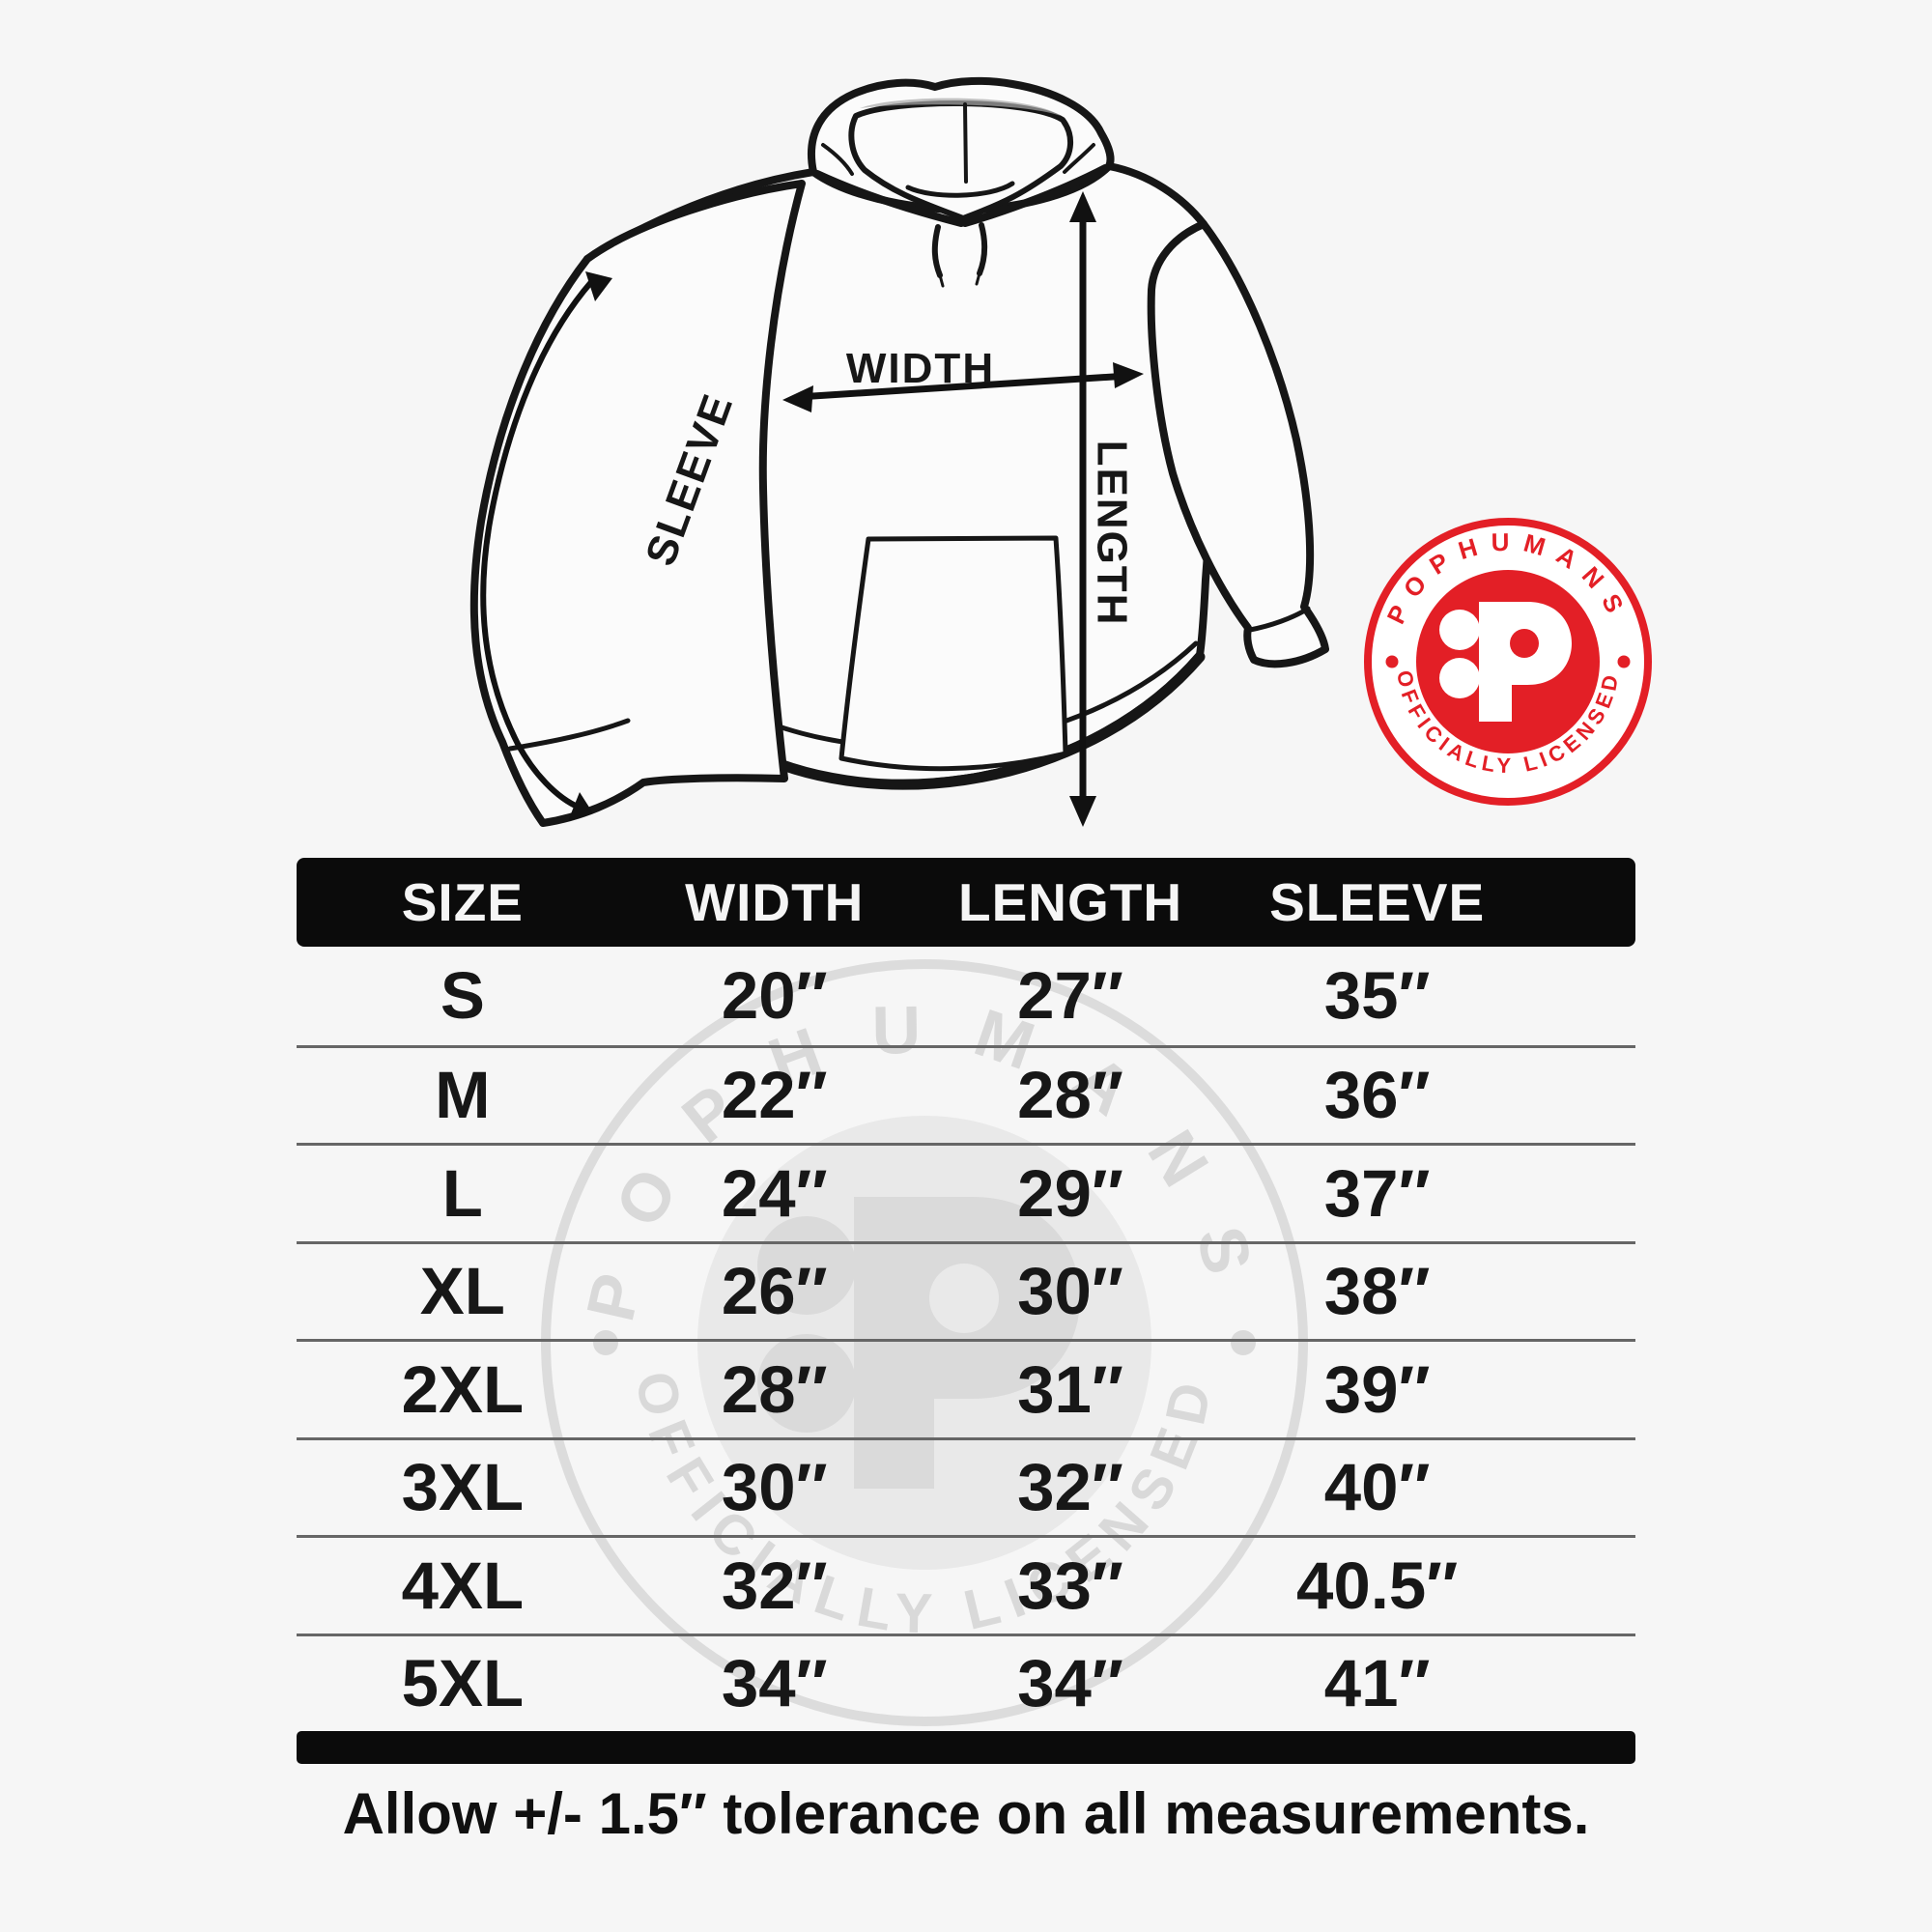  I want to click on sleeve-cell: 38″, so click(1377, 1291).